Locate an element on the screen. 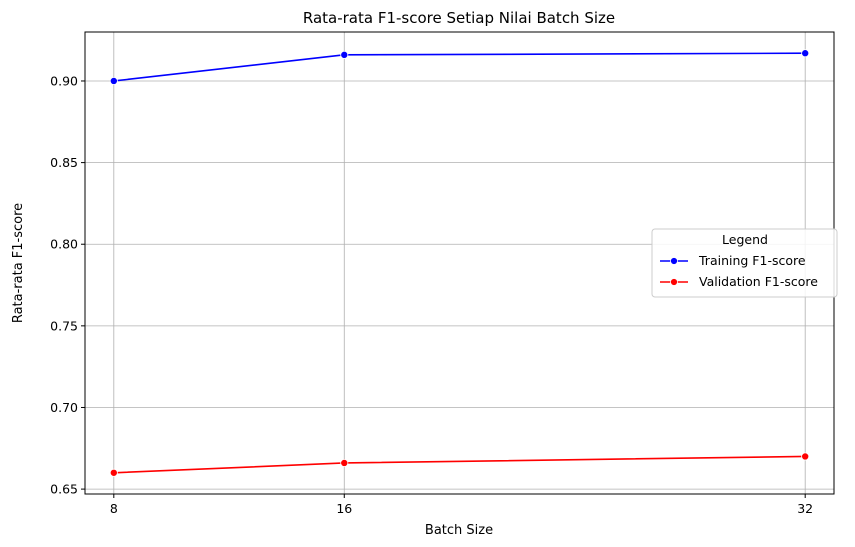  x-tick-label: 16 is located at coordinates (344, 508).